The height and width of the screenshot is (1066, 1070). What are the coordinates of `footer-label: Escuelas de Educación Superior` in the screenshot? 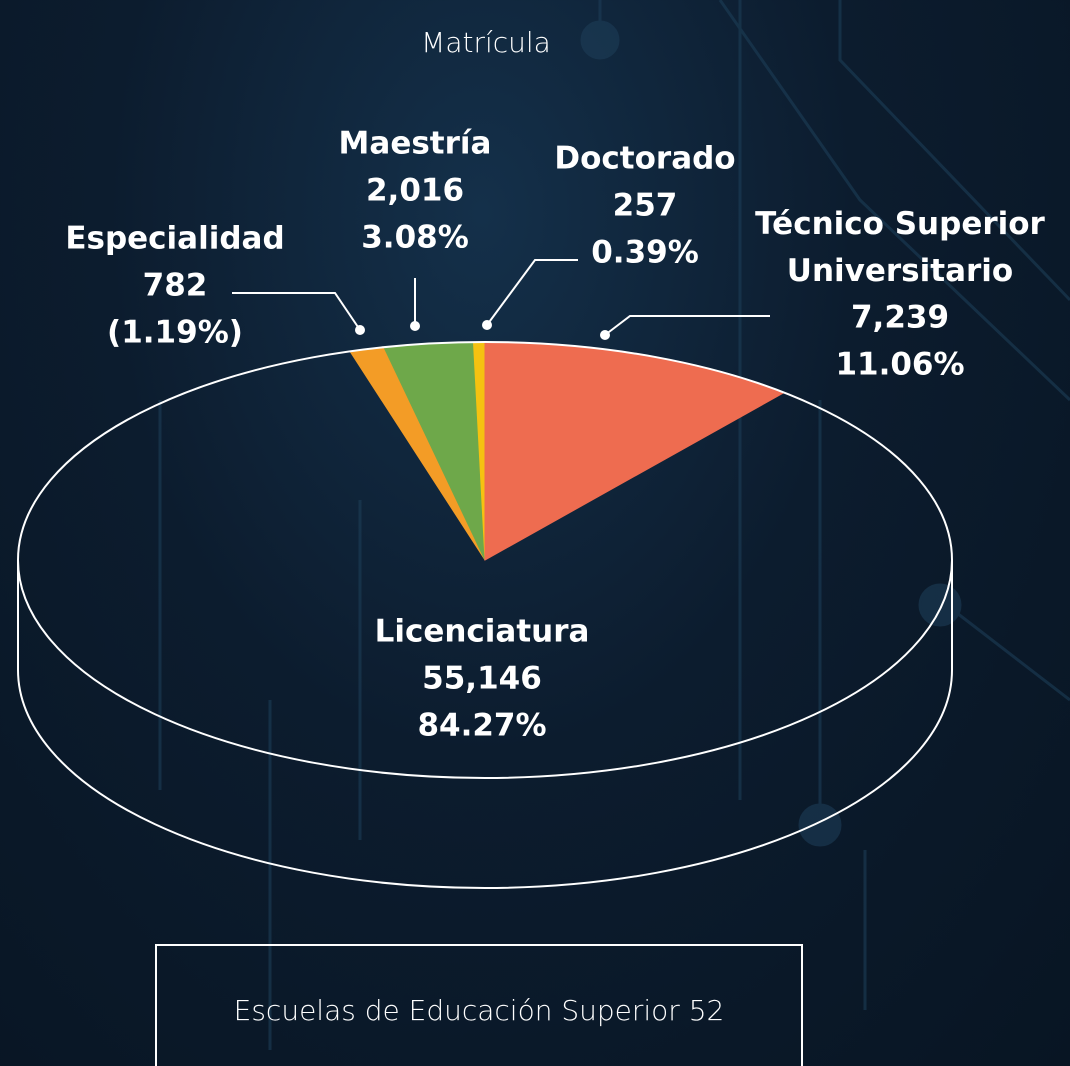 It's located at (457, 1010).